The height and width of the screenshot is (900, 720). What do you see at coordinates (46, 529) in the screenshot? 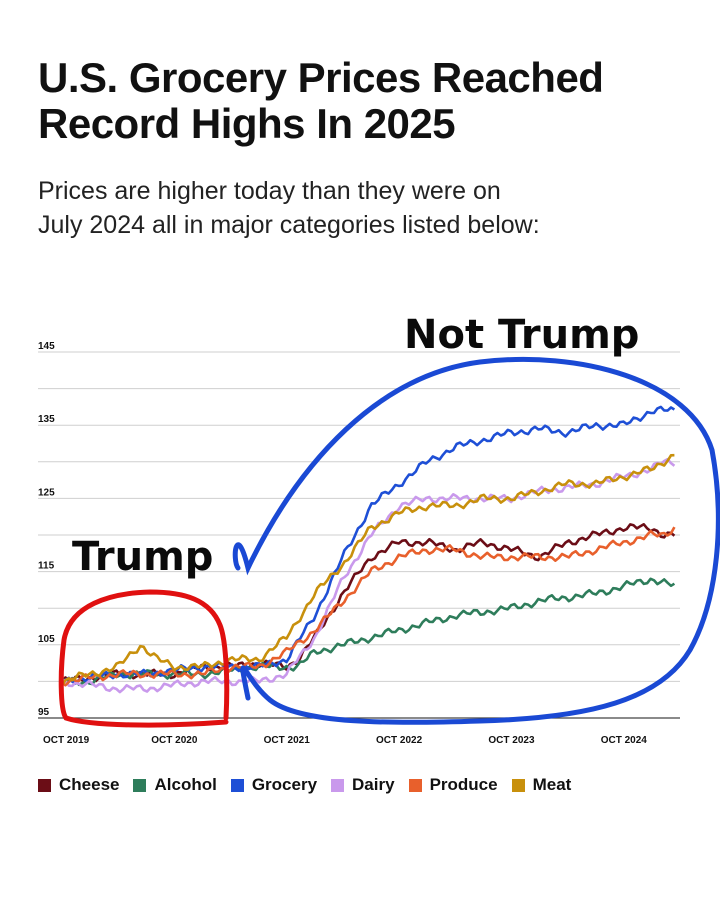
I see `y-axis-ticks: 95 105 115 125 135 145` at bounding box center [46, 529].